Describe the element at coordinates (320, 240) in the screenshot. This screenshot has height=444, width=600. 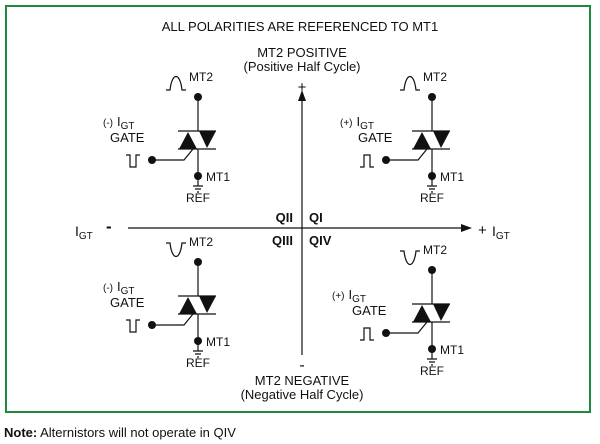
I see `quadrant-label-qiv: QIV` at that location.